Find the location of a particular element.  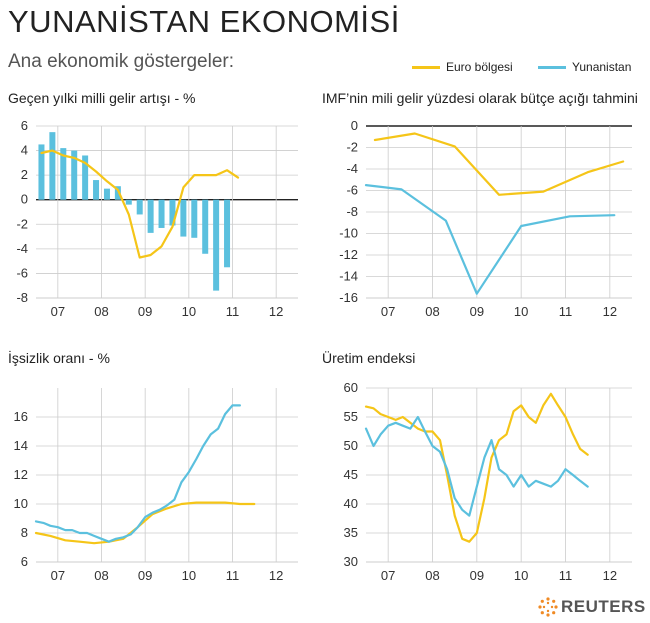

legend-label-greece: Yunanistan is located at coordinates (602, 67).